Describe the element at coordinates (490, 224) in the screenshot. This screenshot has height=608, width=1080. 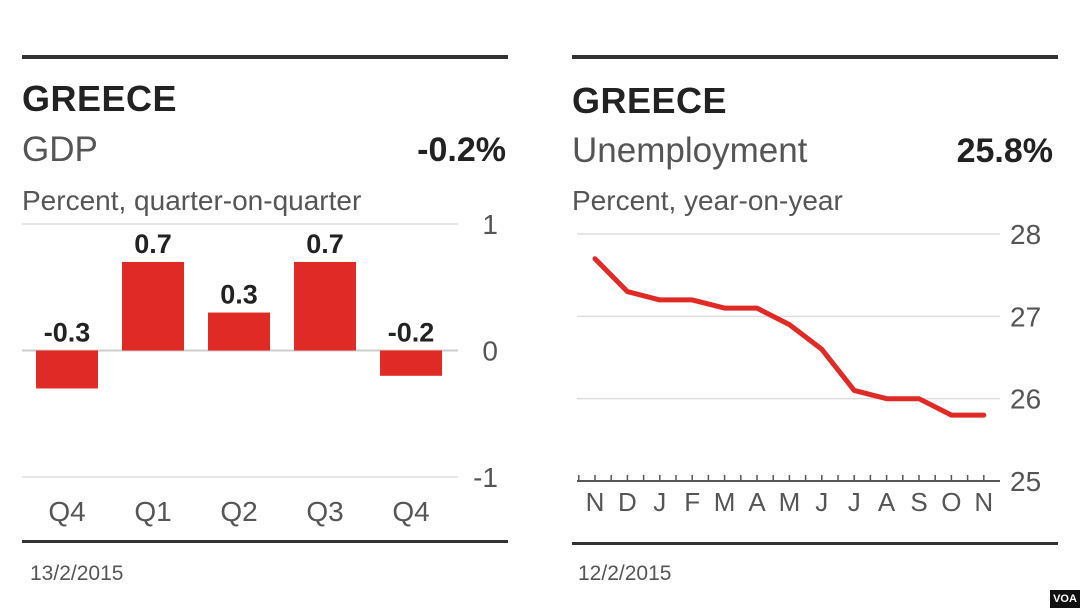
I see `y-tick-label: 1` at that location.